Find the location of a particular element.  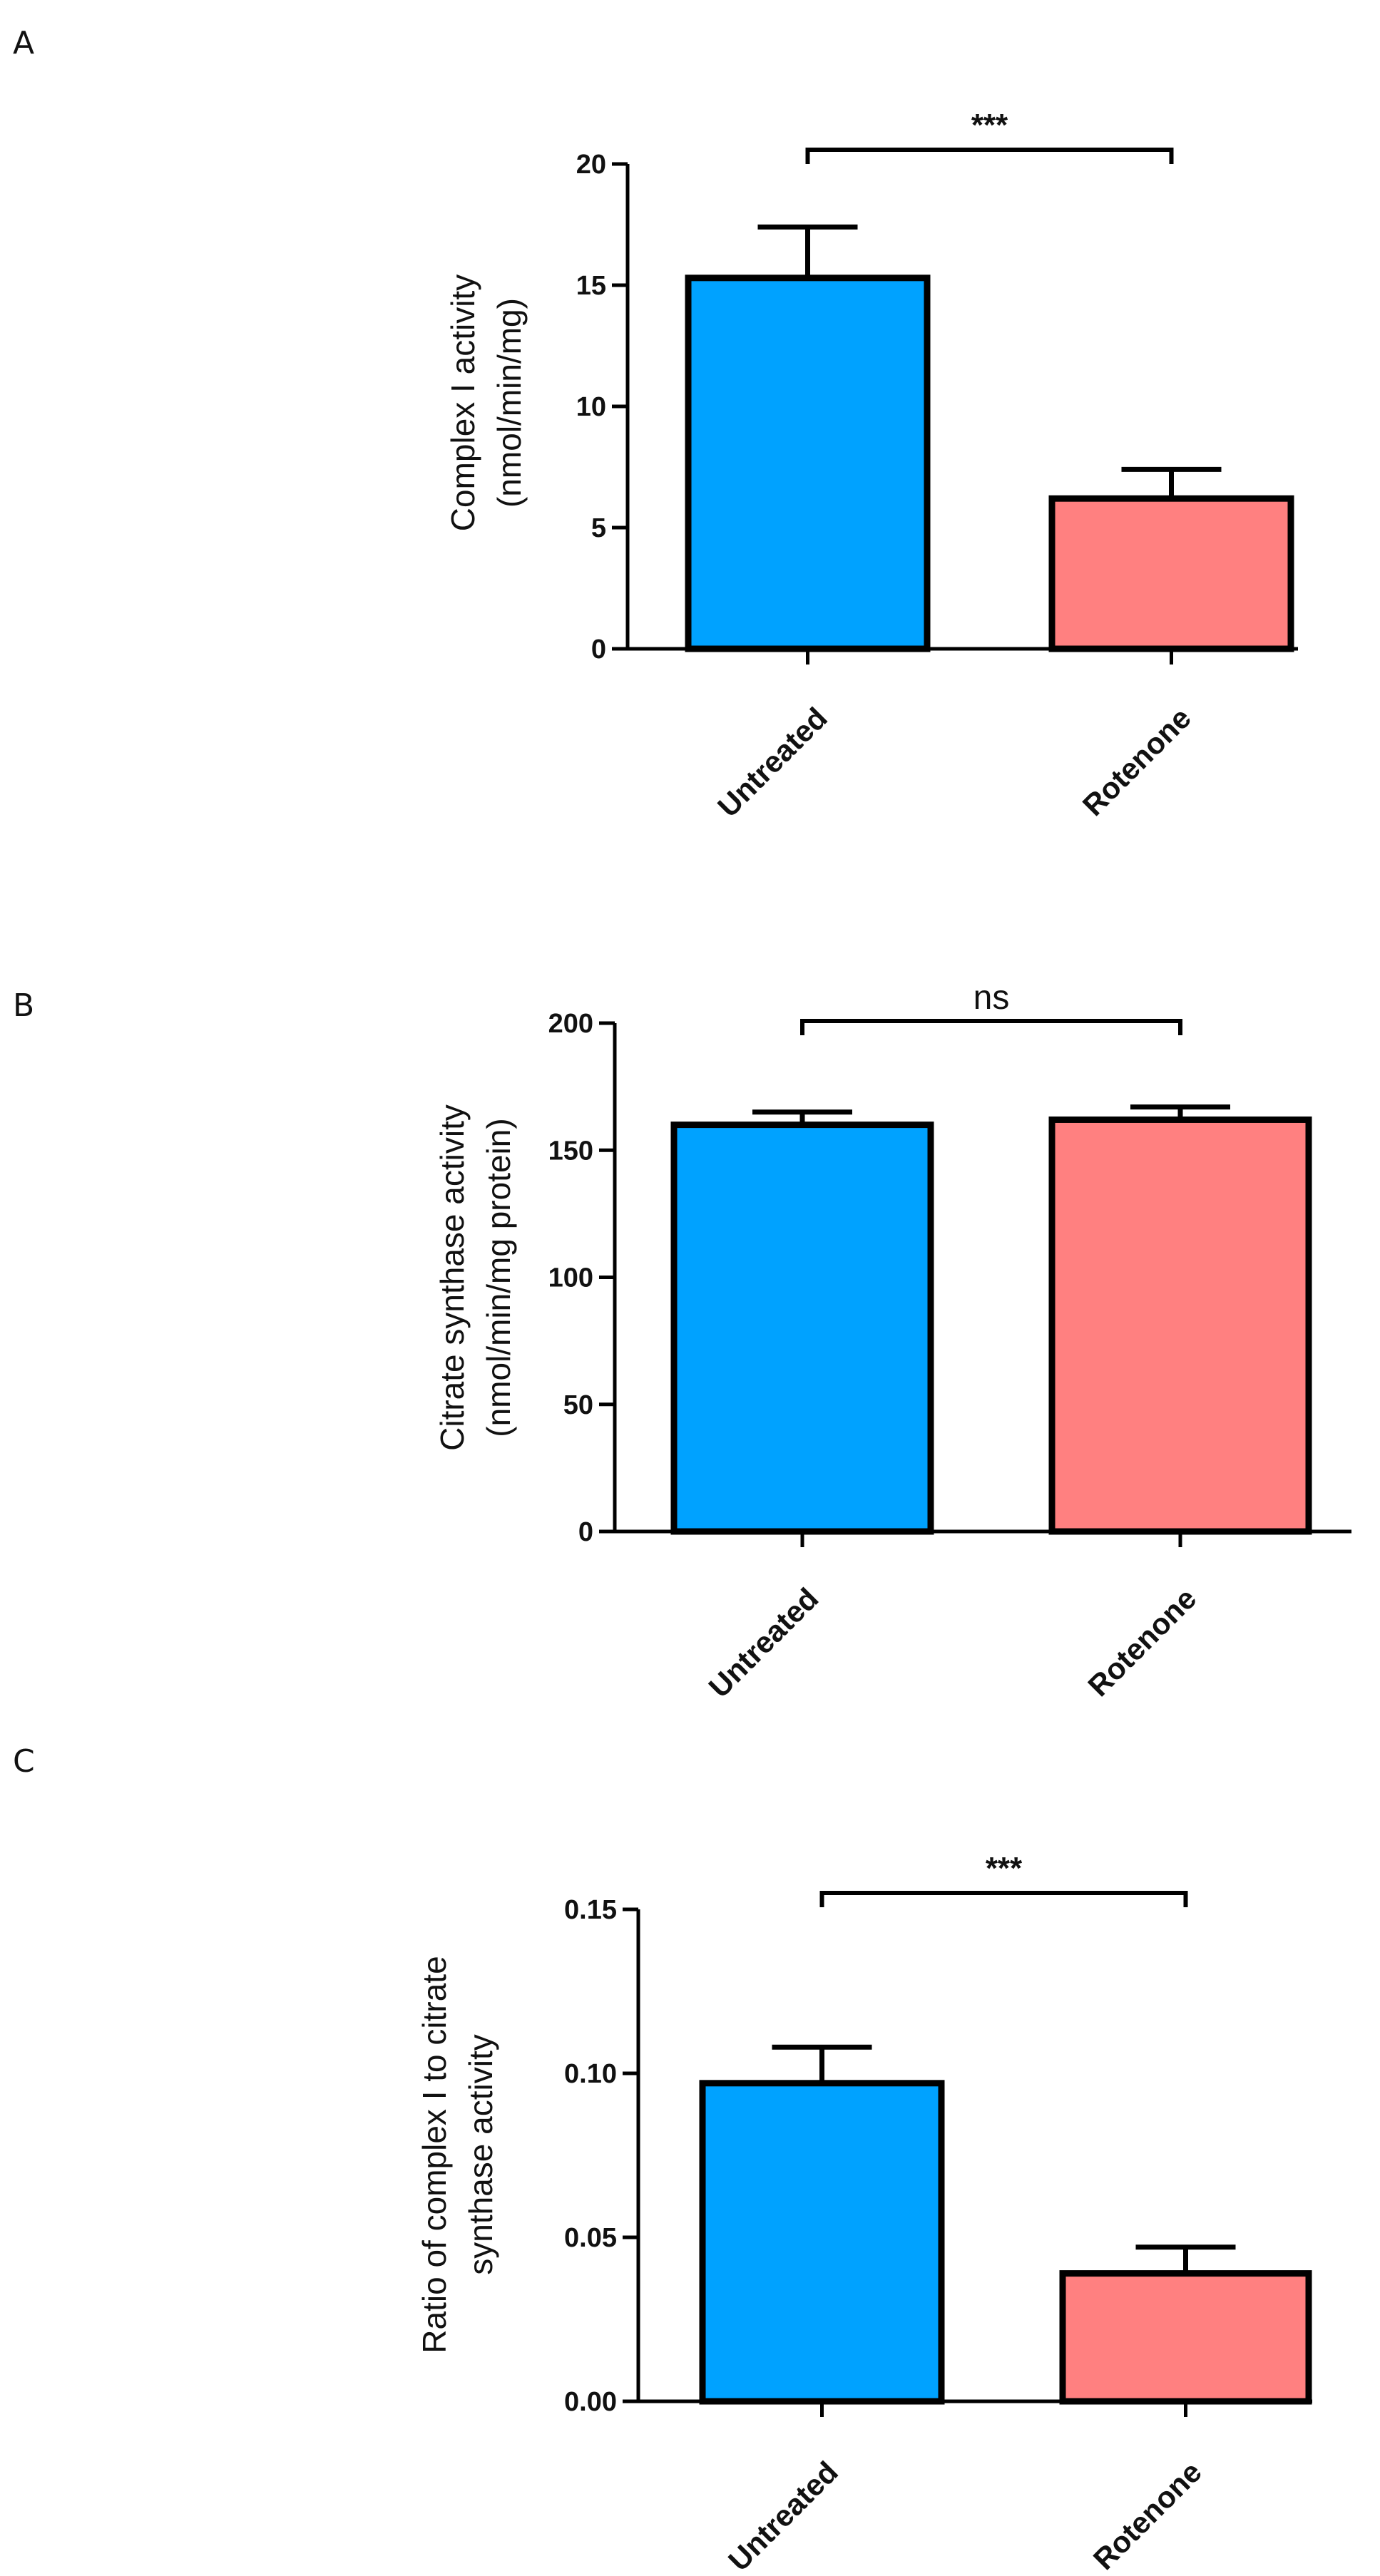

significance-label: ns is located at coordinates (992, 998).